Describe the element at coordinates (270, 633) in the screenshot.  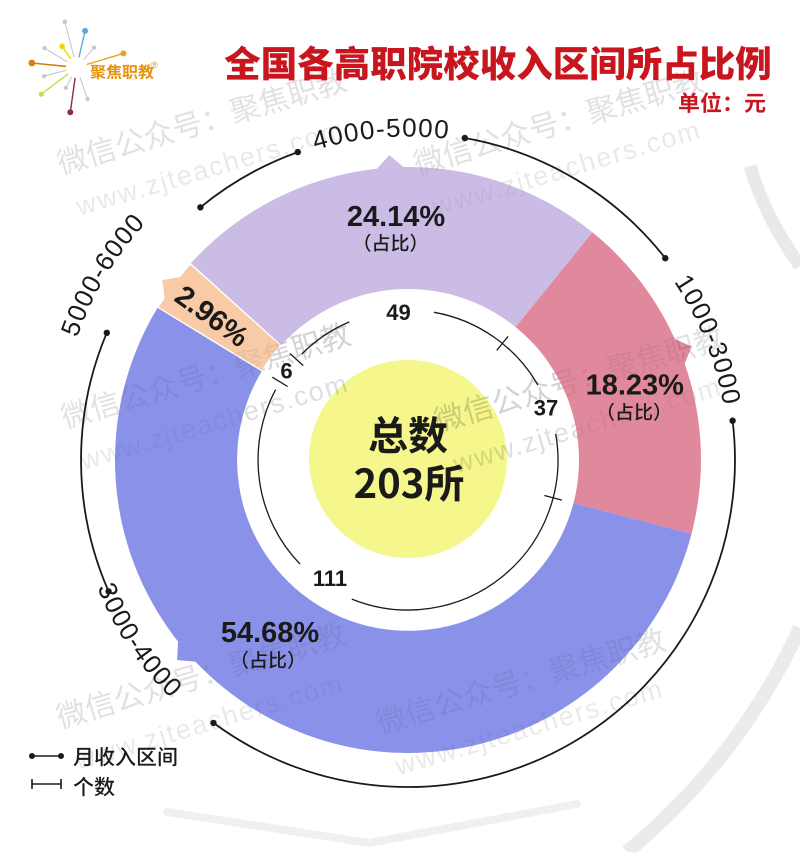
I see `svg-text: 54.68%` at that location.